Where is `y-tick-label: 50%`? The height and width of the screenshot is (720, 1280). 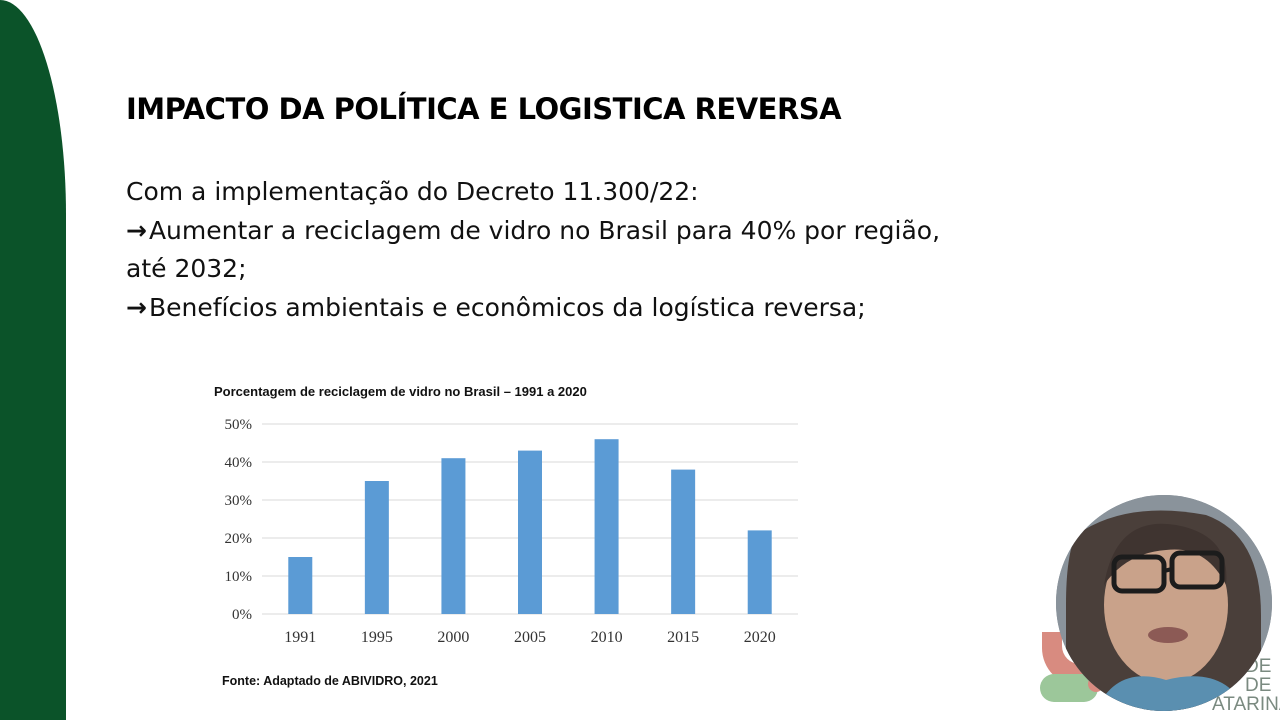 y-tick-label: 50% is located at coordinates (239, 425).